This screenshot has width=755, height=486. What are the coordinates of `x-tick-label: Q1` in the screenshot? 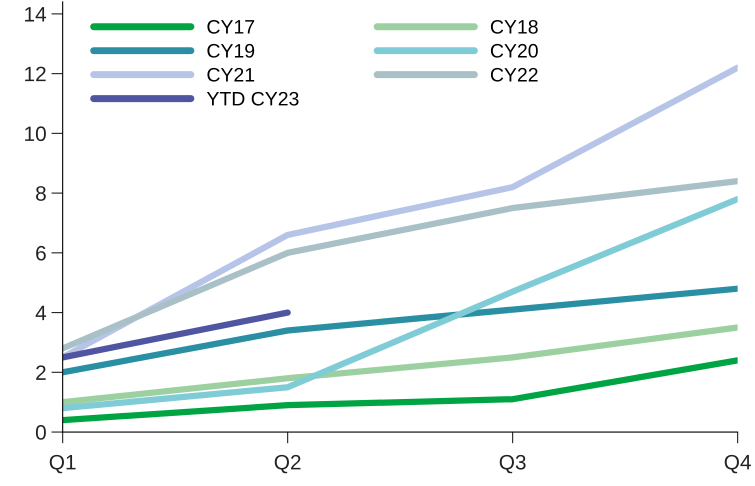 It's located at (63, 464).